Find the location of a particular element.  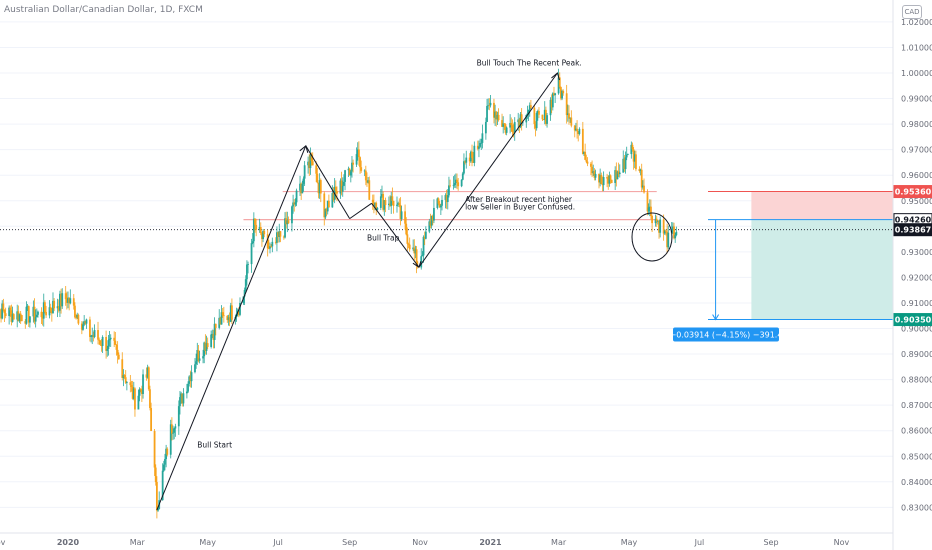

time-tick-label: Jul is located at coordinates (277, 542).